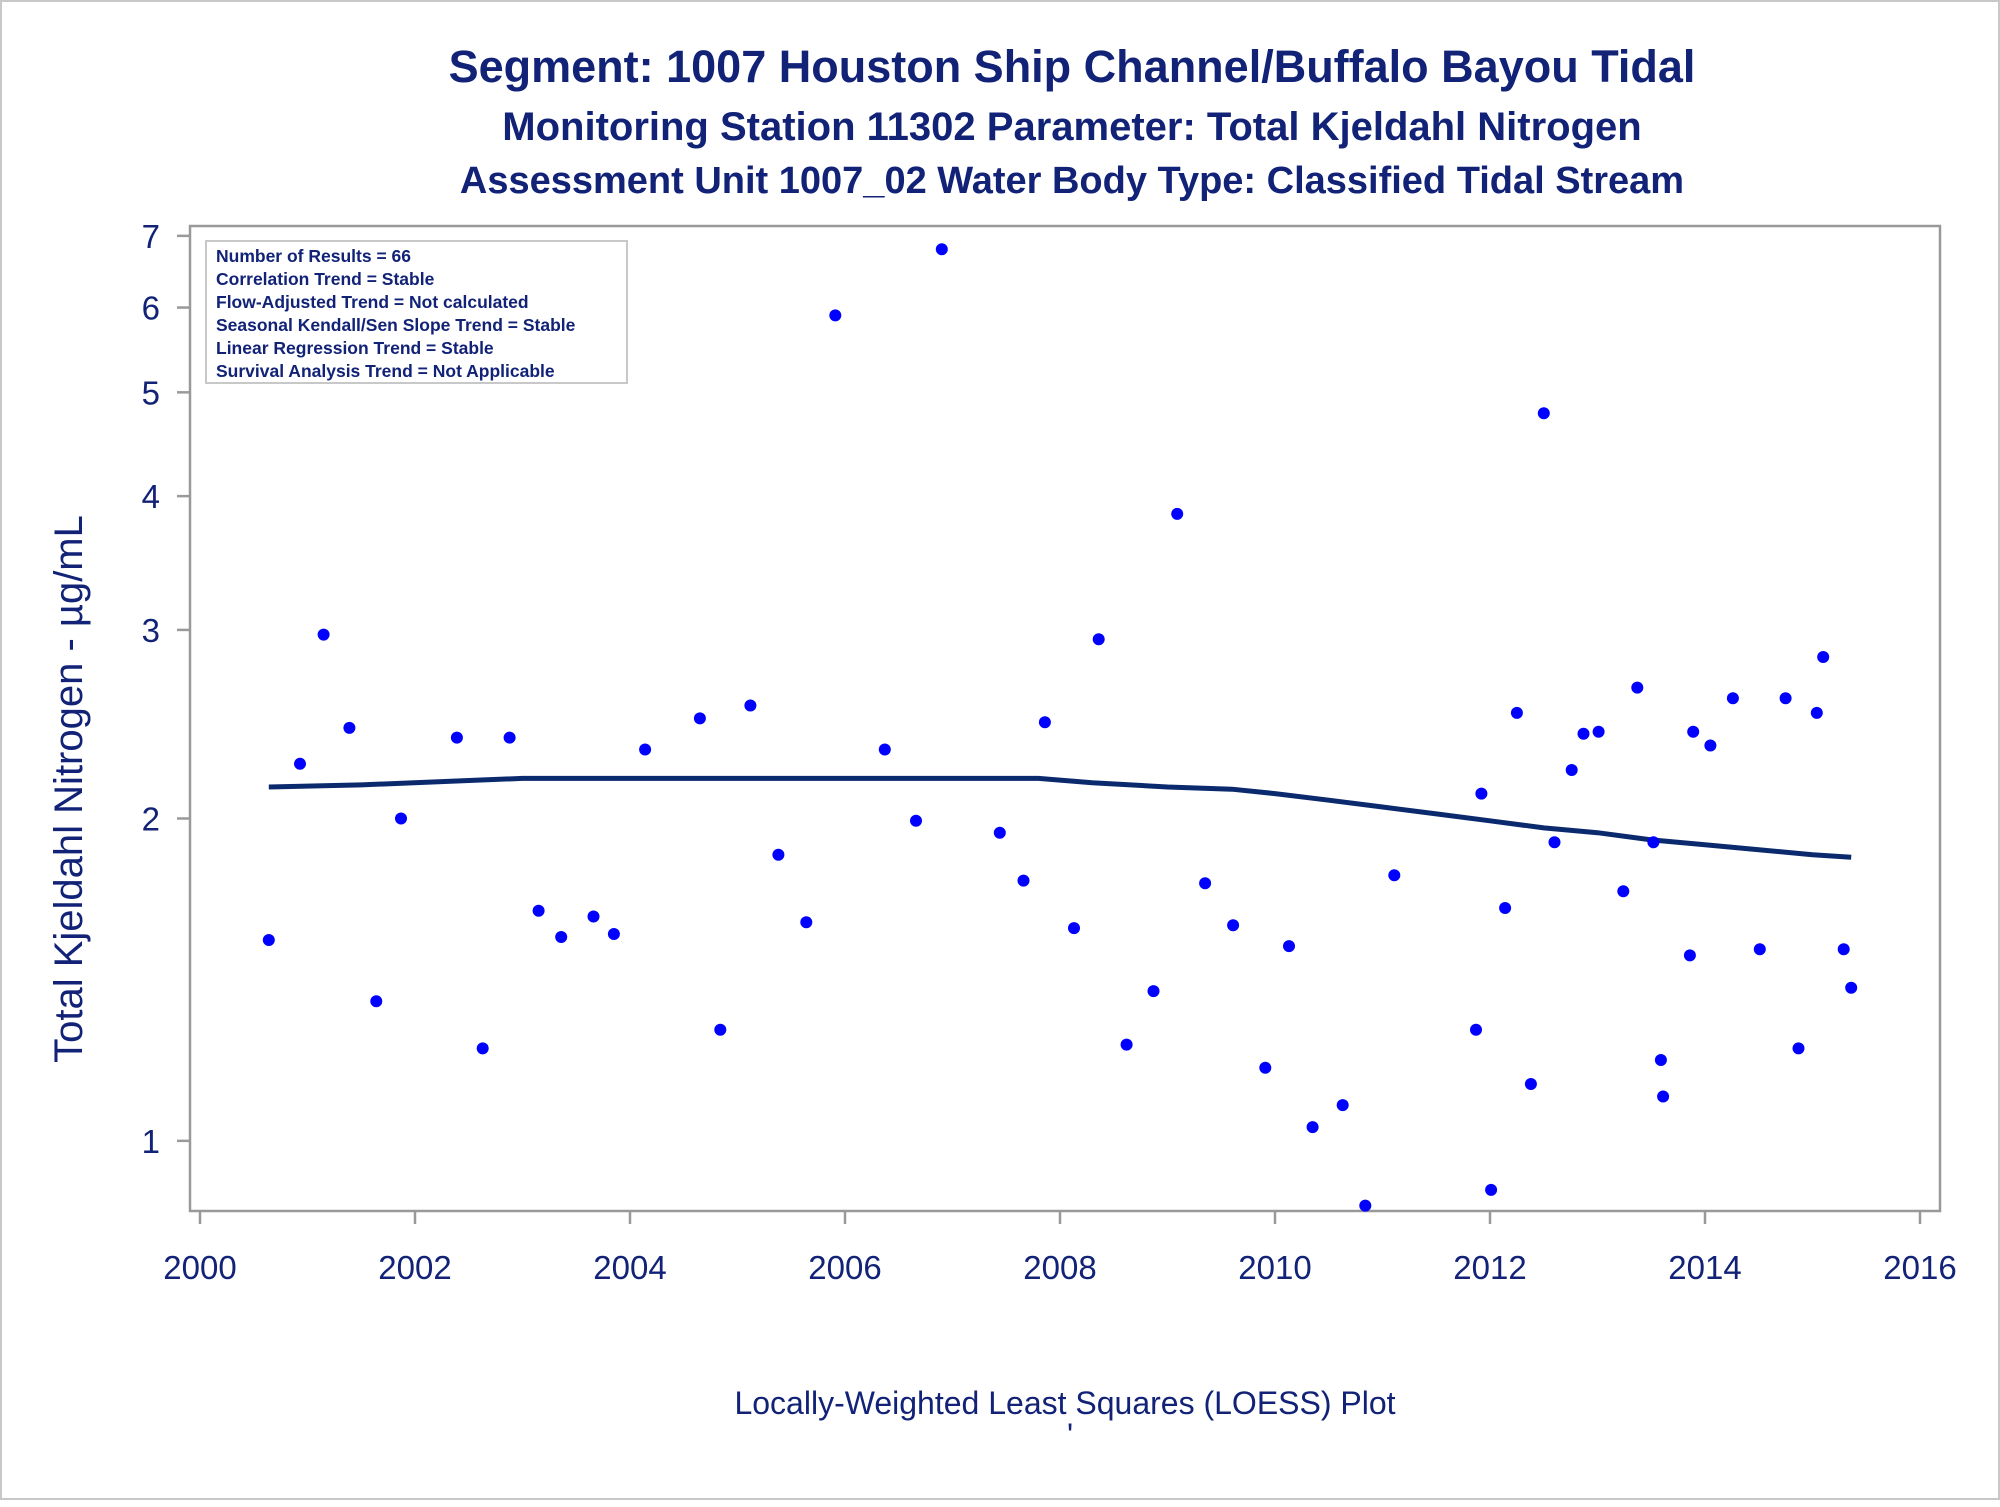 This screenshot has width=2000, height=1507. I want to click on y-axis: 1 2 3 4 5 6 7, so click(166, 689).